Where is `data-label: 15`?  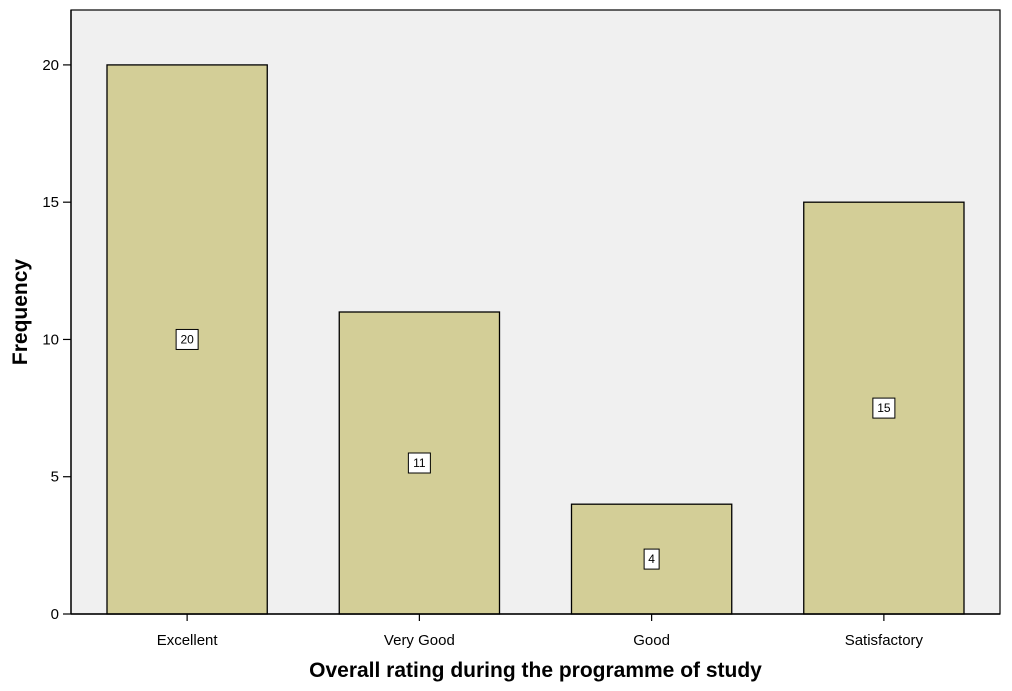 data-label: 15 is located at coordinates (884, 408).